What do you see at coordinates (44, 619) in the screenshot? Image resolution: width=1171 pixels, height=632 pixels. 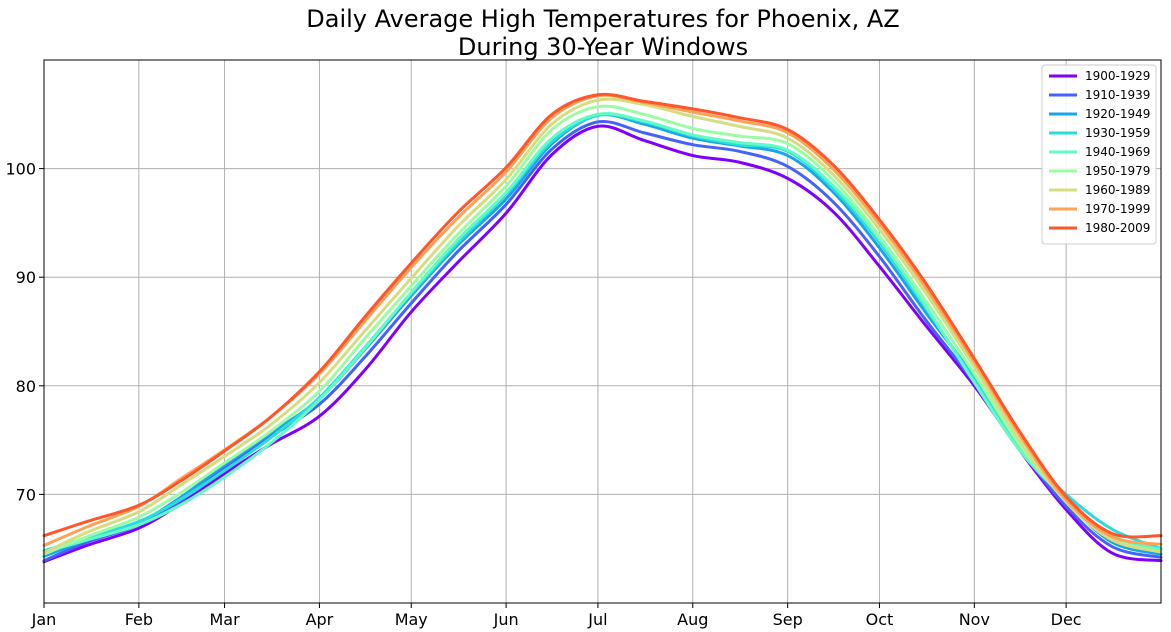 I see `x-tick-label: Jan` at bounding box center [44, 619].